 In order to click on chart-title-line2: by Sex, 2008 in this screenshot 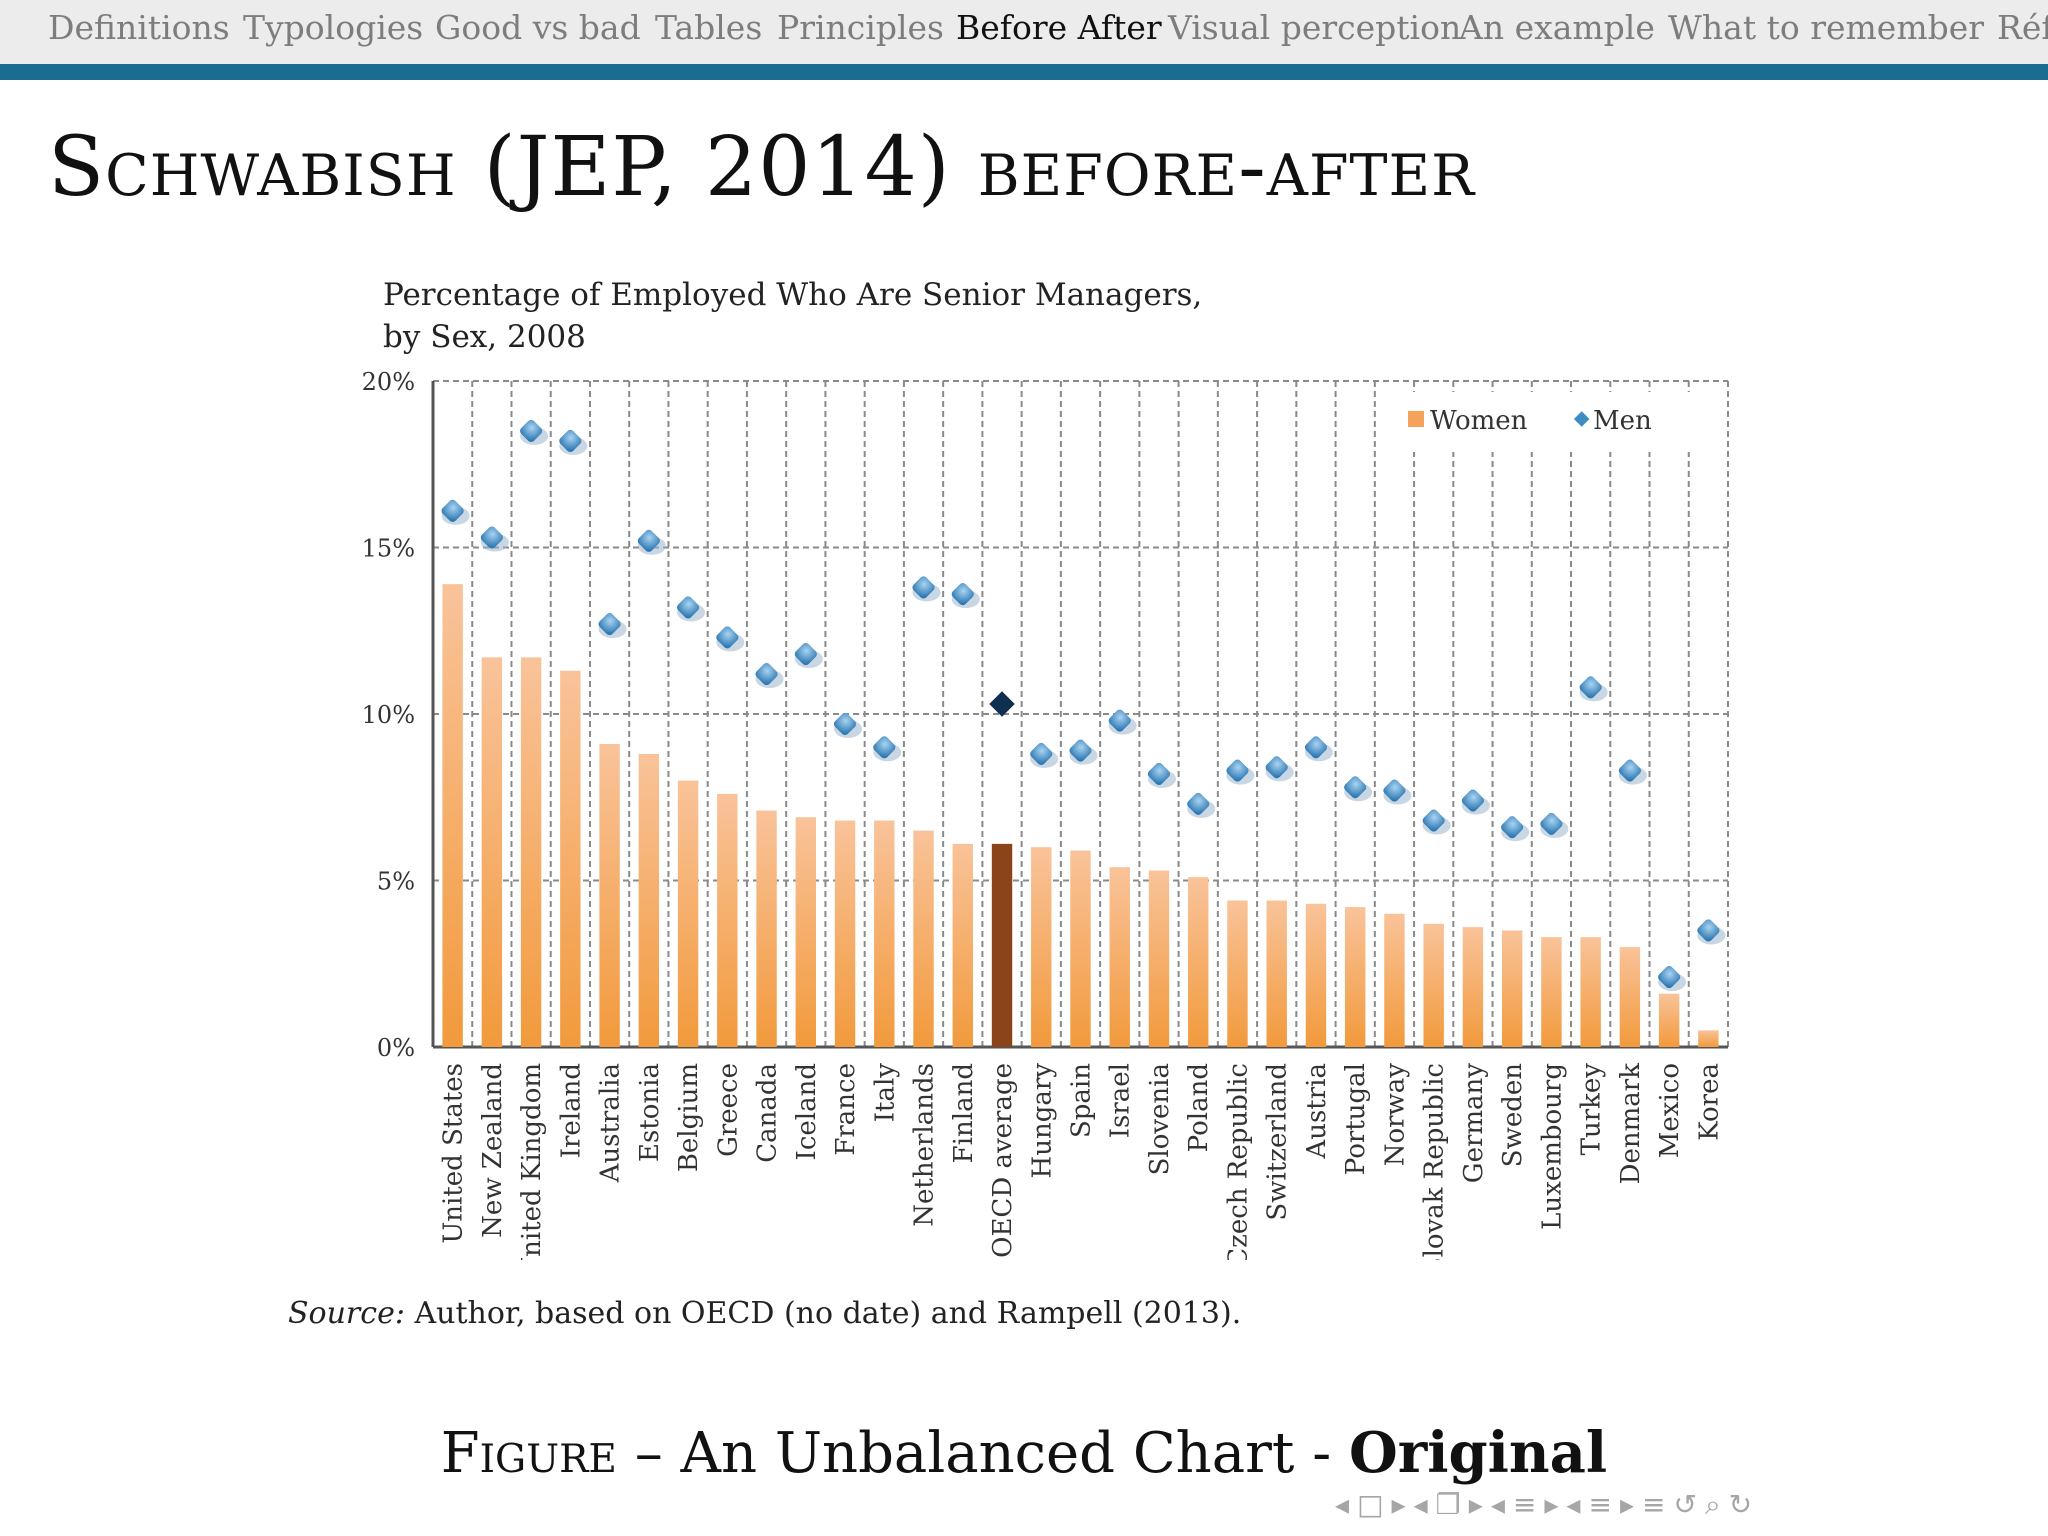, I will do `click(484, 337)`.